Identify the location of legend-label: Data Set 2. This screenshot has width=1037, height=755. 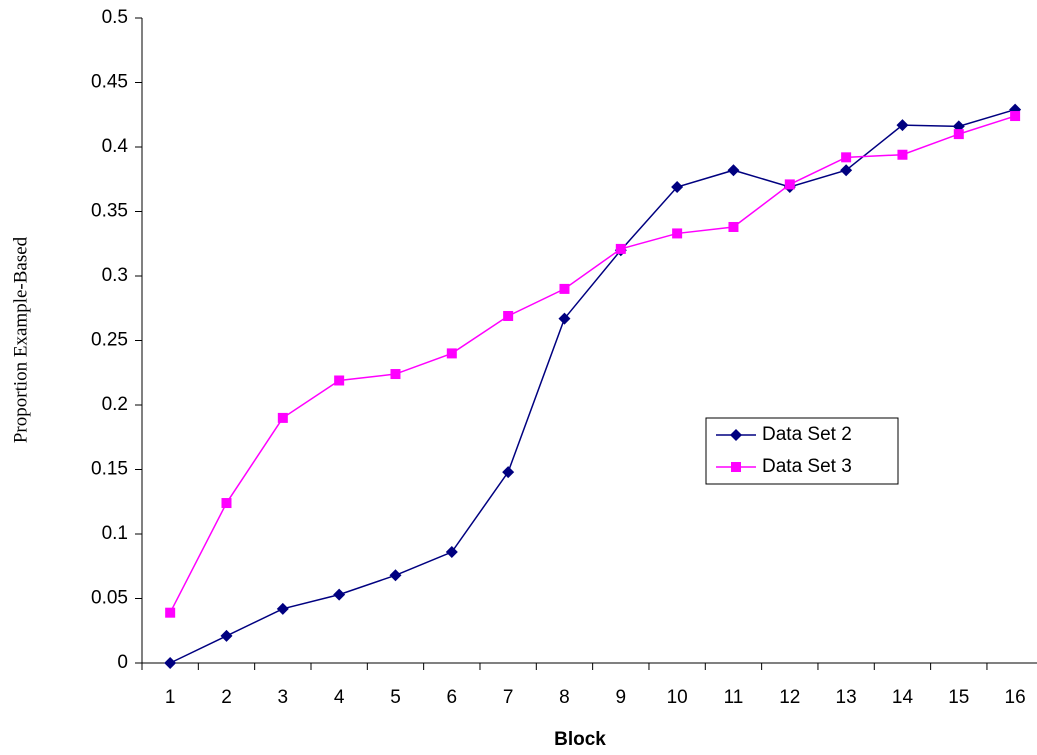
(807, 434).